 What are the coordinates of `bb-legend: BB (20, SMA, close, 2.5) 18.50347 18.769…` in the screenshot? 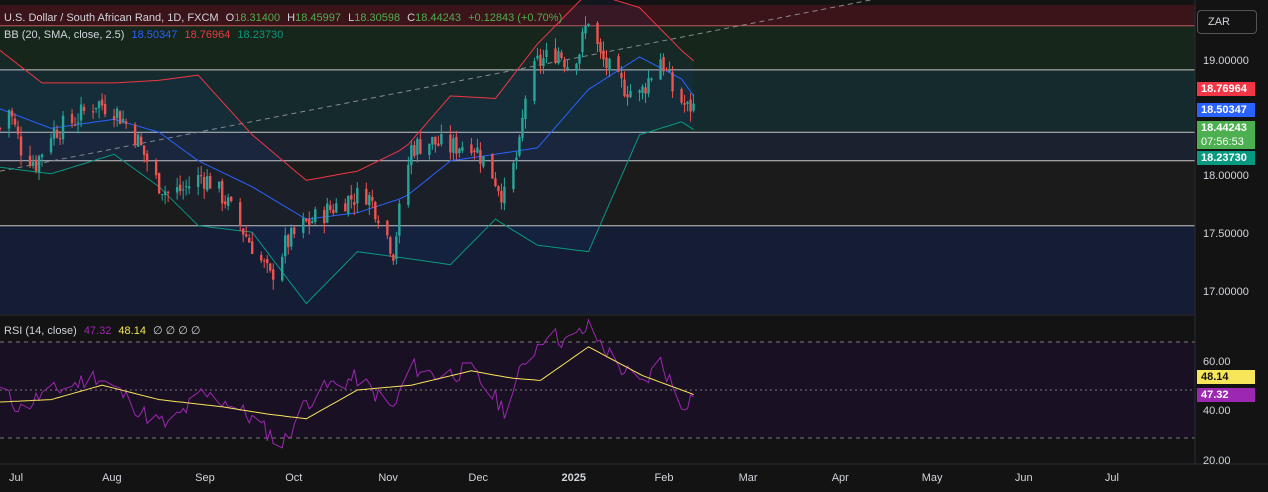 It's located at (145, 35).